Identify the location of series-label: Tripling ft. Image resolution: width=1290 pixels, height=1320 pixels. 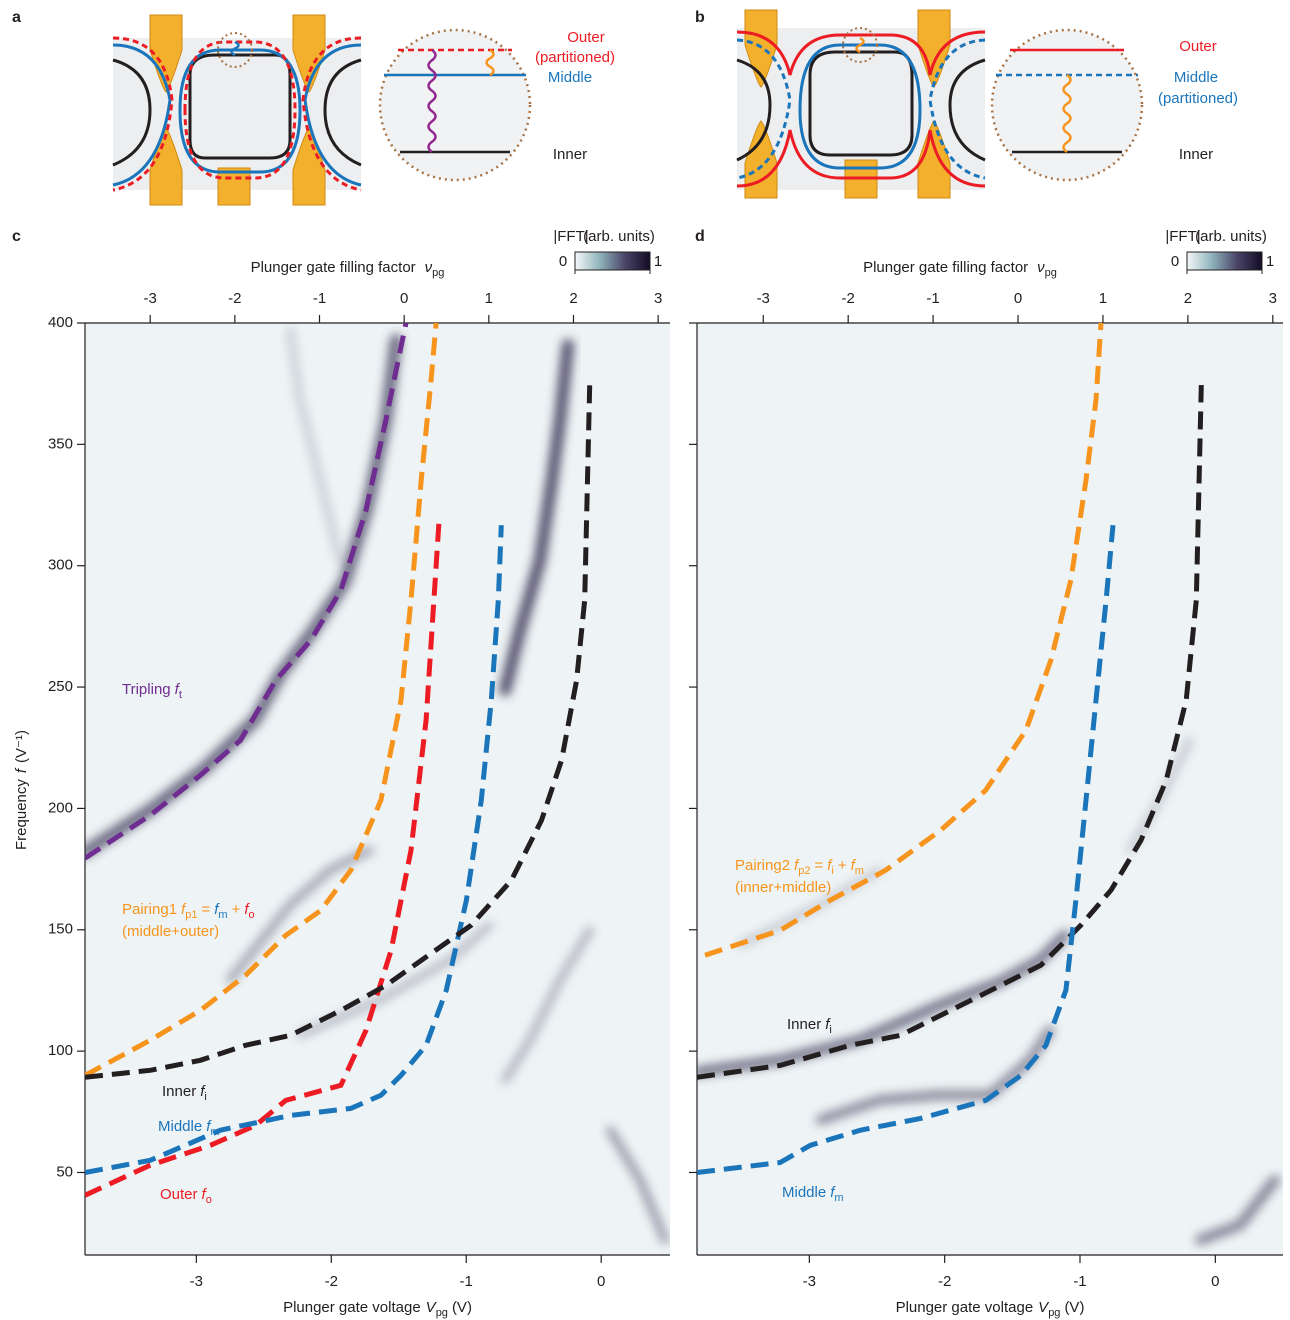
(152, 691).